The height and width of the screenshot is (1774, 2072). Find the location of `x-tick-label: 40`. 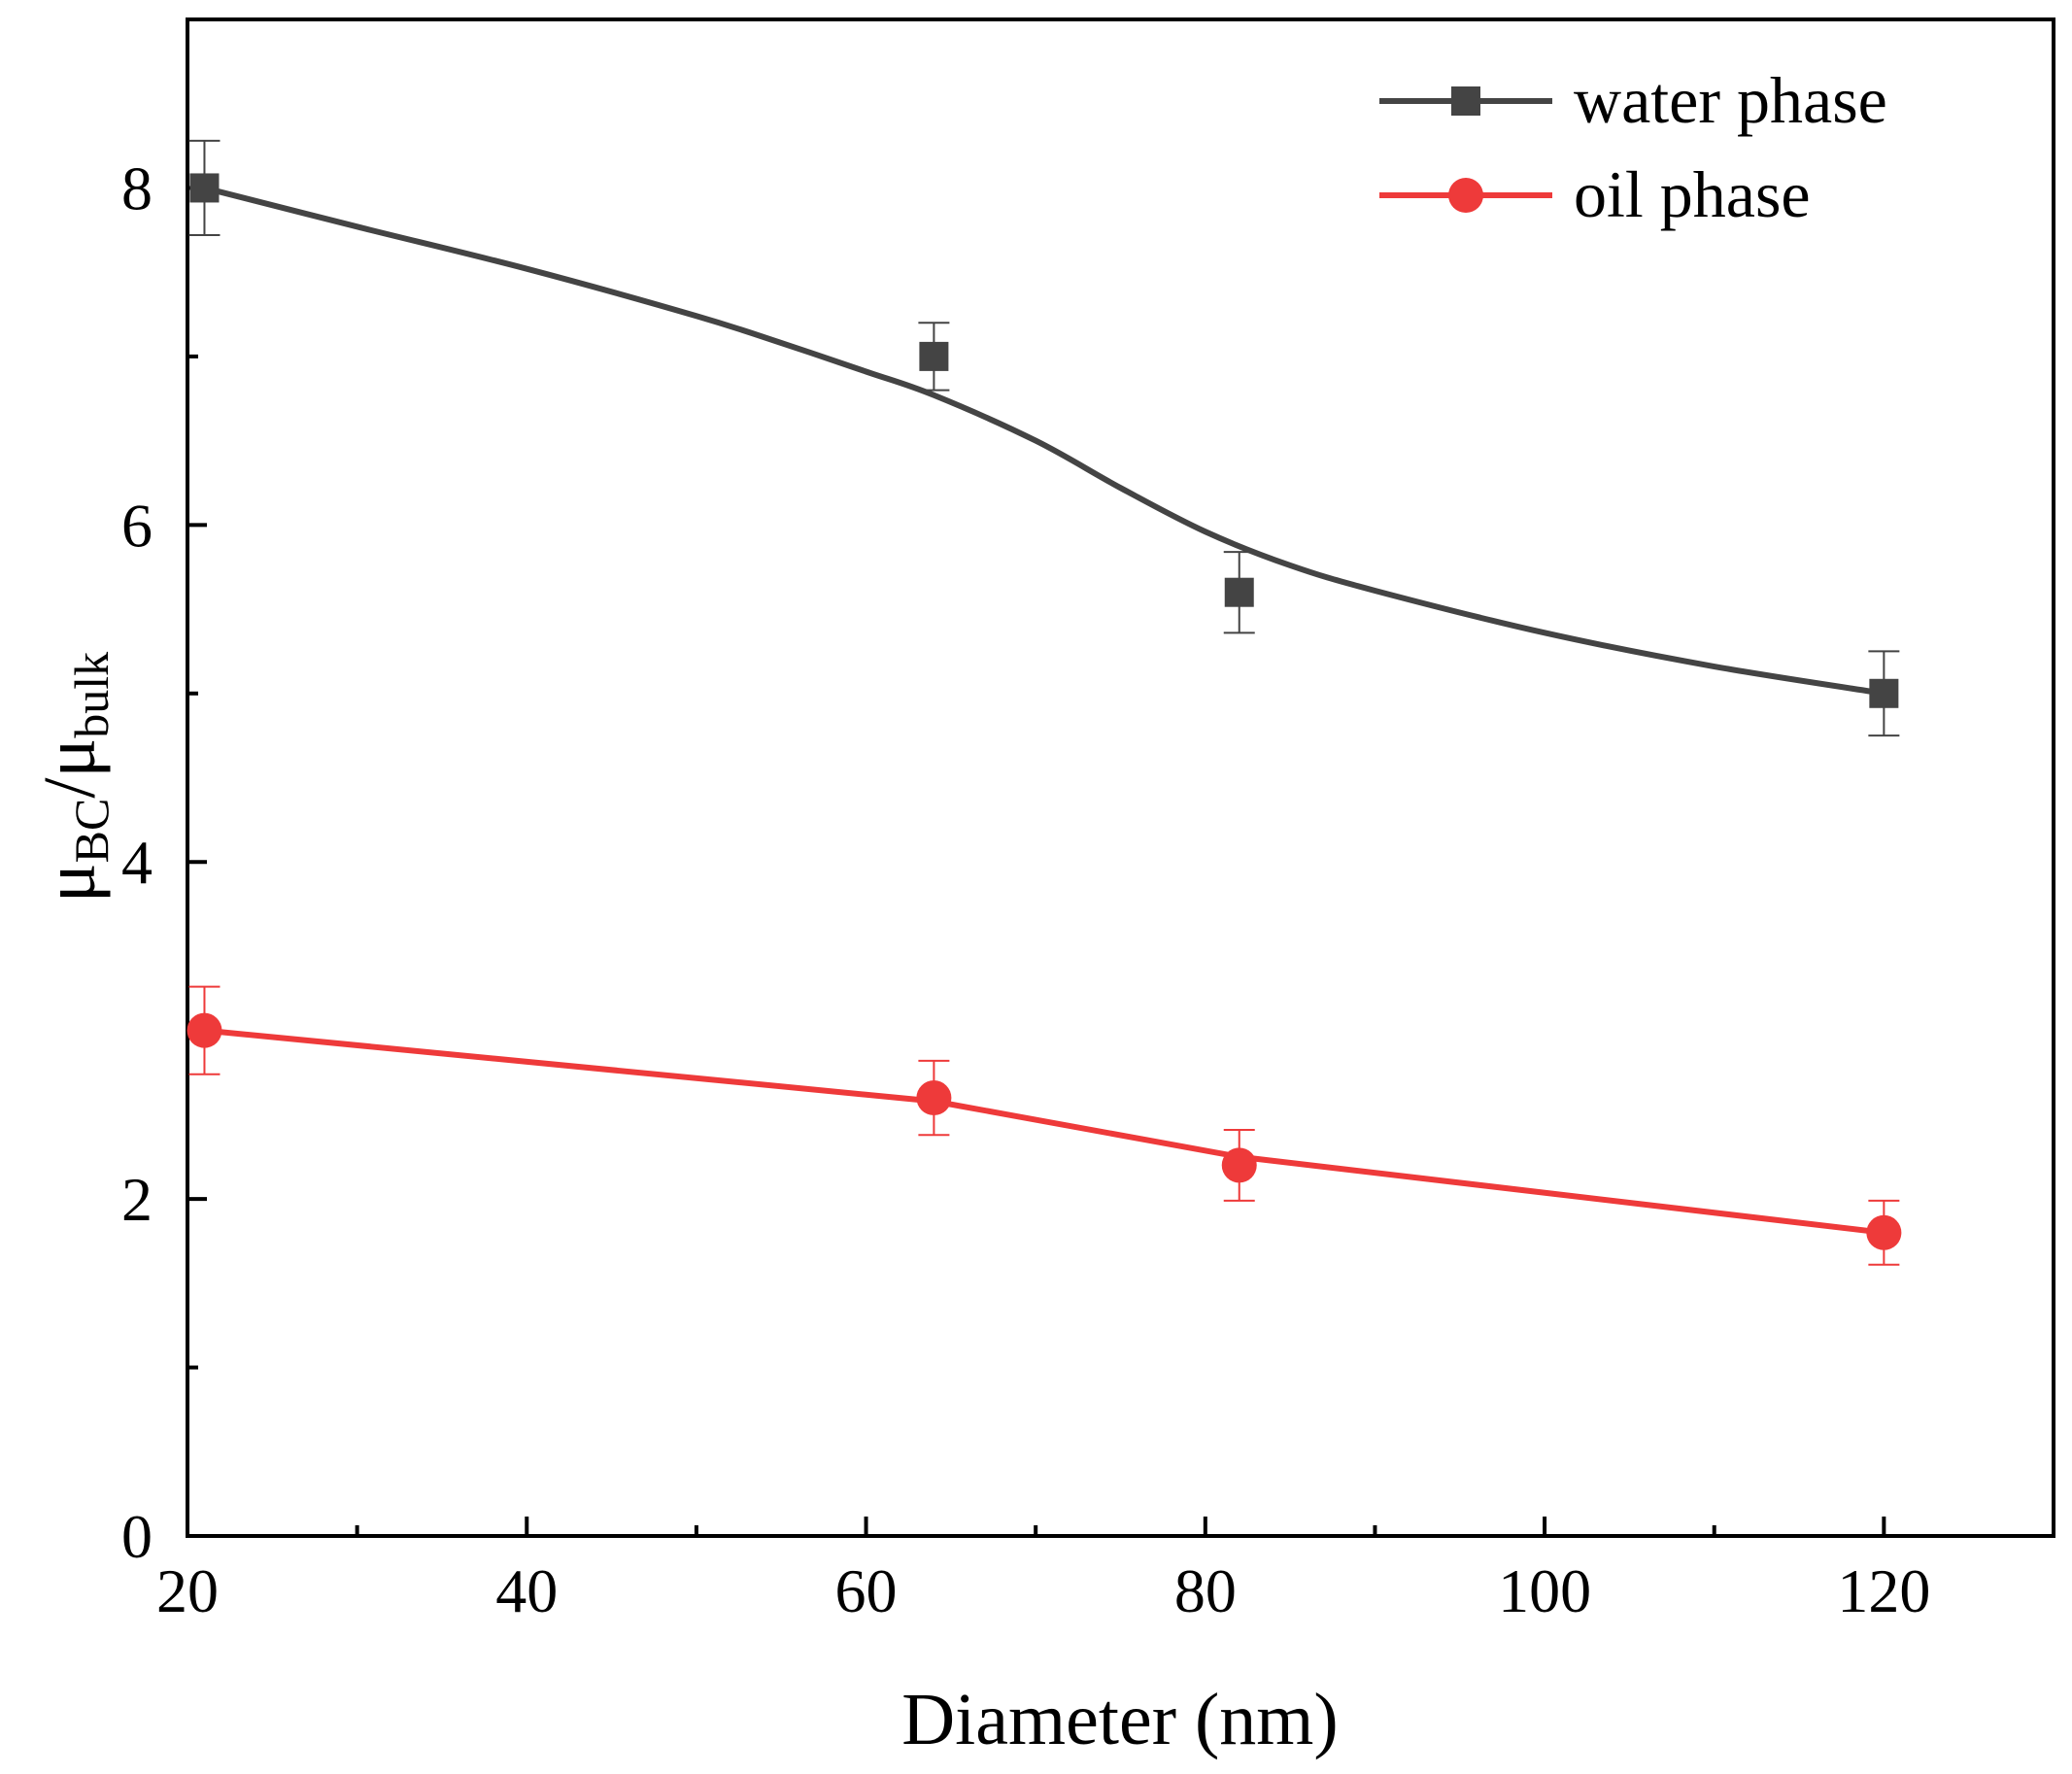

x-tick-label: 40 is located at coordinates (526, 1590).